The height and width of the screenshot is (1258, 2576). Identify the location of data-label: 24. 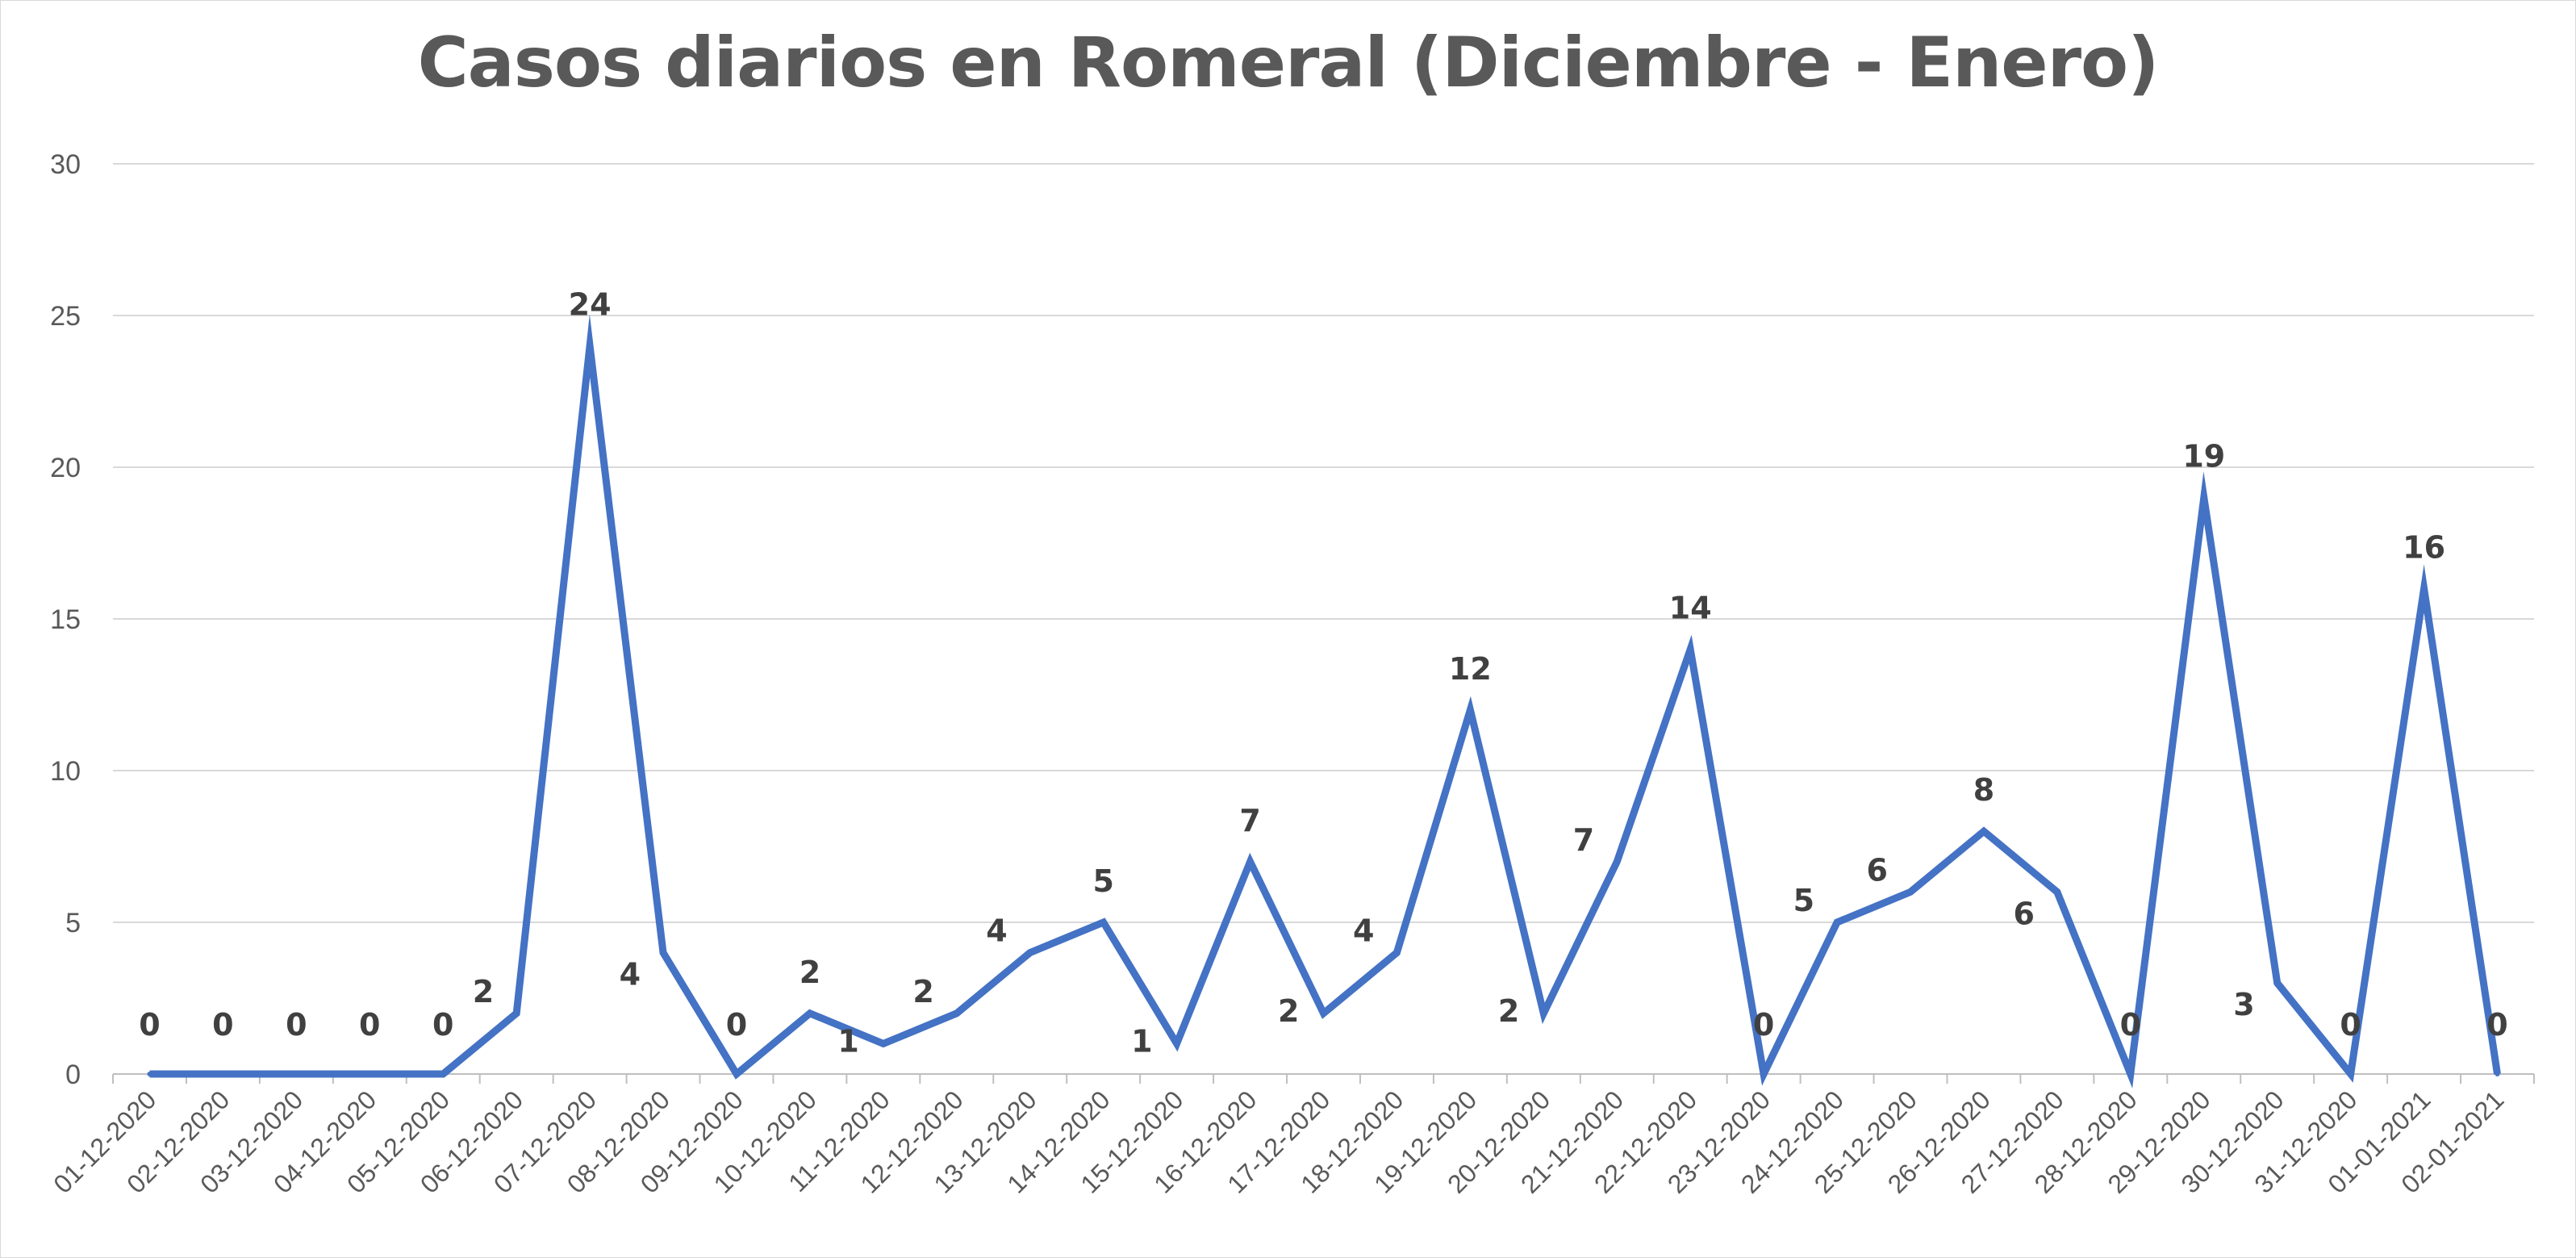
(591, 305).